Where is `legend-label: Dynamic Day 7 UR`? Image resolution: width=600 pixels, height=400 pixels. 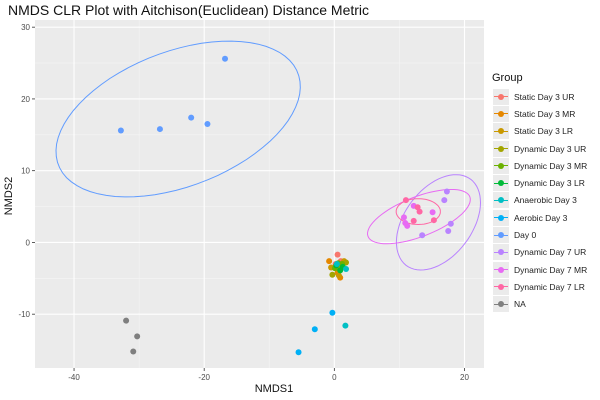
legend-label: Dynamic Day 7 UR is located at coordinates (550, 252).